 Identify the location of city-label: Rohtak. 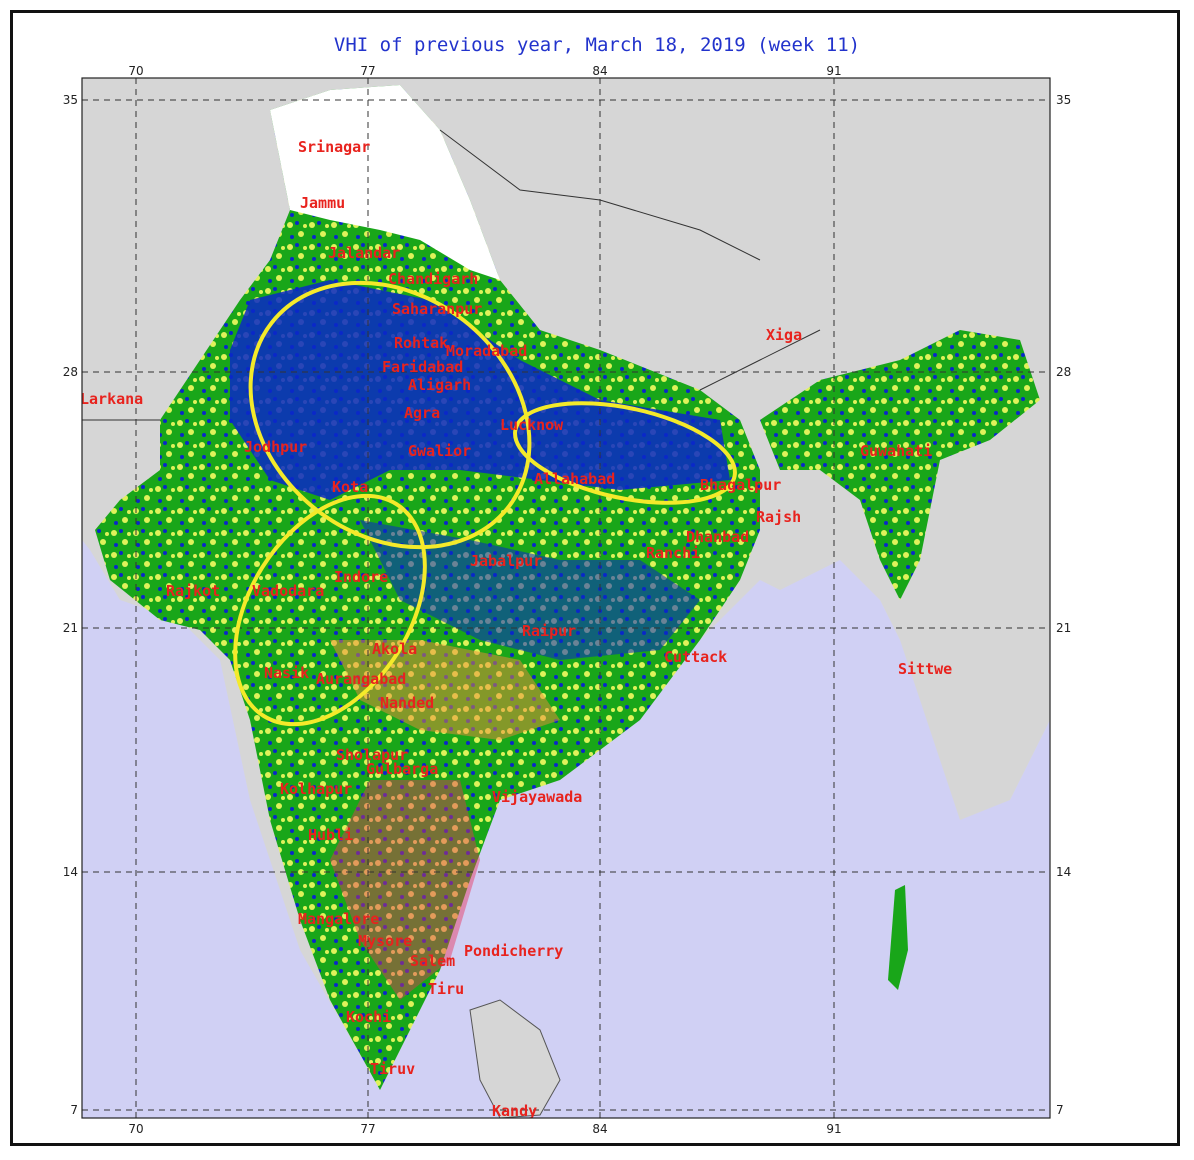
(421, 343).